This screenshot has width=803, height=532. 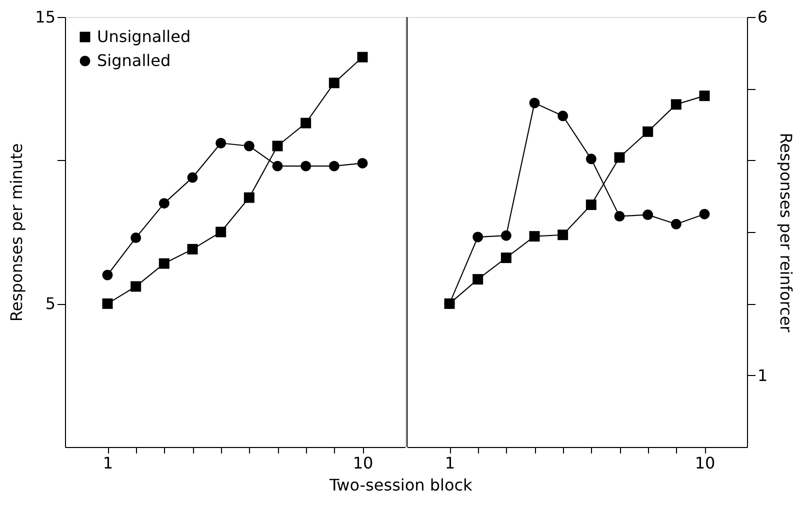 What do you see at coordinates (16, 232) in the screenshot?
I see `y-axis-title: Responses per minute` at bounding box center [16, 232].